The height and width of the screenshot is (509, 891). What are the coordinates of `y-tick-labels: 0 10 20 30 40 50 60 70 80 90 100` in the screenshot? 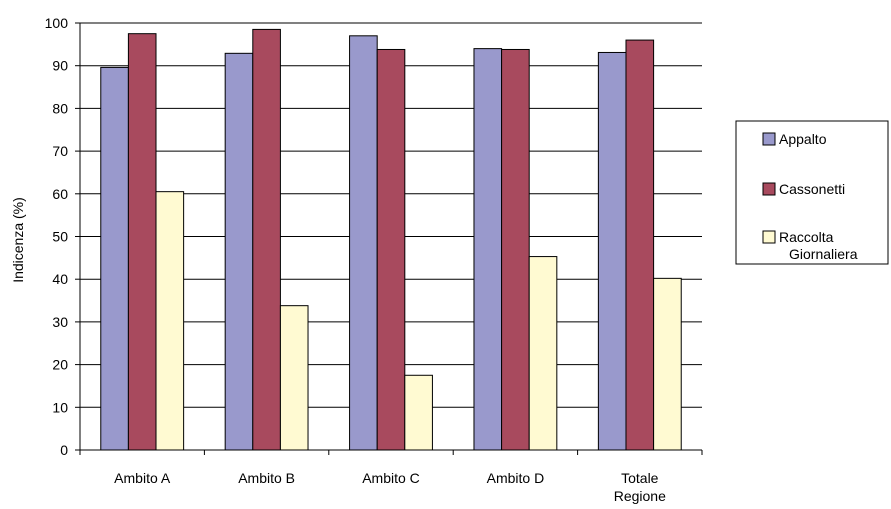 It's located at (57, 236).